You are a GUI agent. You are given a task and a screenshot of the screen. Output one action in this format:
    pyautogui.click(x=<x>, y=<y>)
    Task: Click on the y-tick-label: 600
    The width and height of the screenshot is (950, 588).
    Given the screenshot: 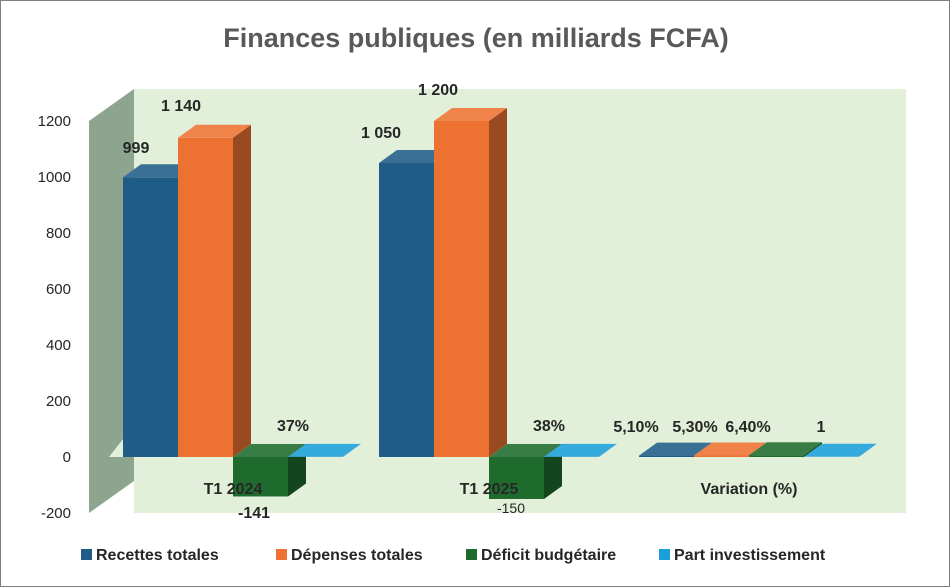 What is the action you would take?
    pyautogui.click(x=58, y=289)
    